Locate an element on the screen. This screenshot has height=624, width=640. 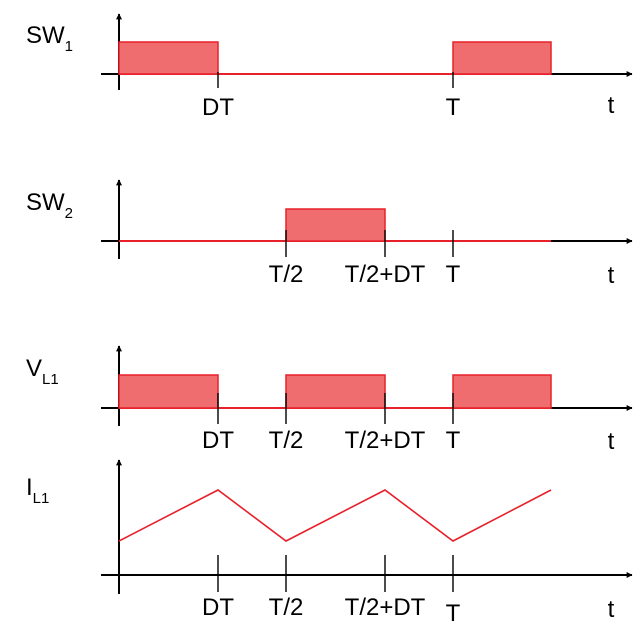
signal-label: IL1 is located at coordinates (37, 490).